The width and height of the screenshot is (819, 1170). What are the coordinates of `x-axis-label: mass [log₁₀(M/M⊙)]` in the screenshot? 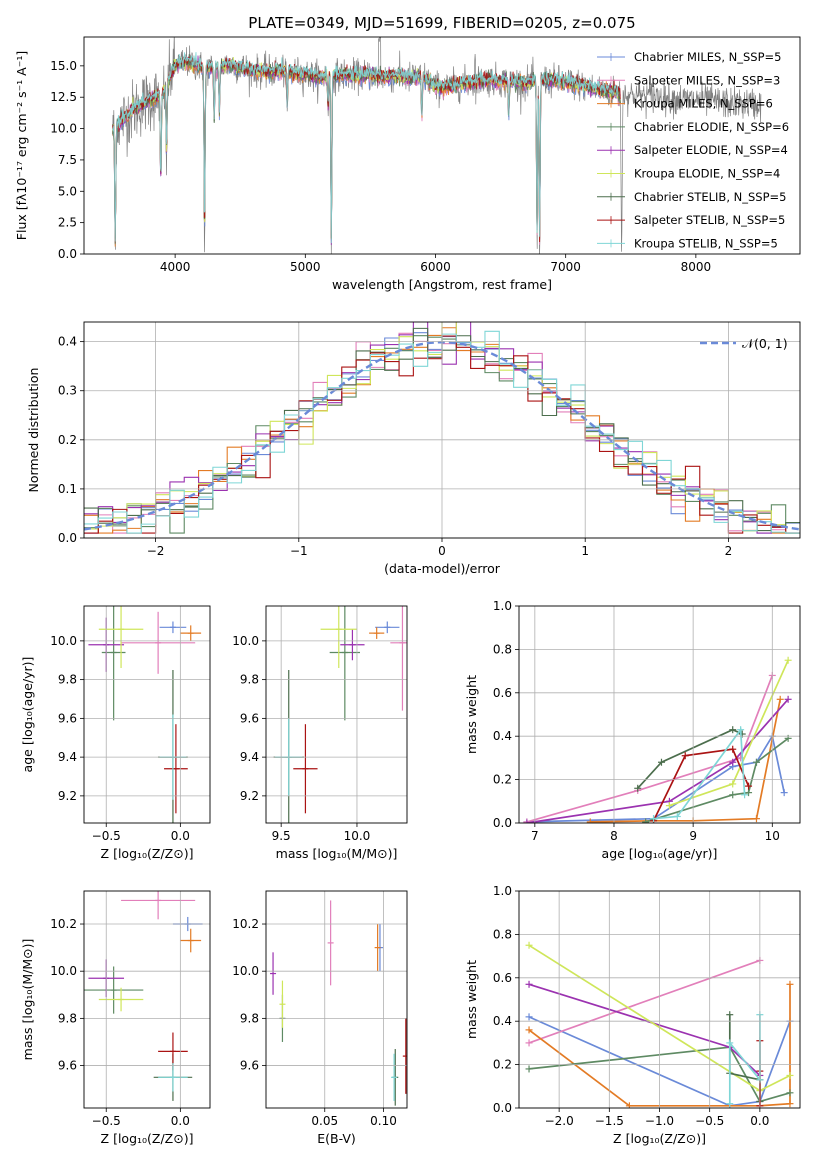 It's located at (337, 853).